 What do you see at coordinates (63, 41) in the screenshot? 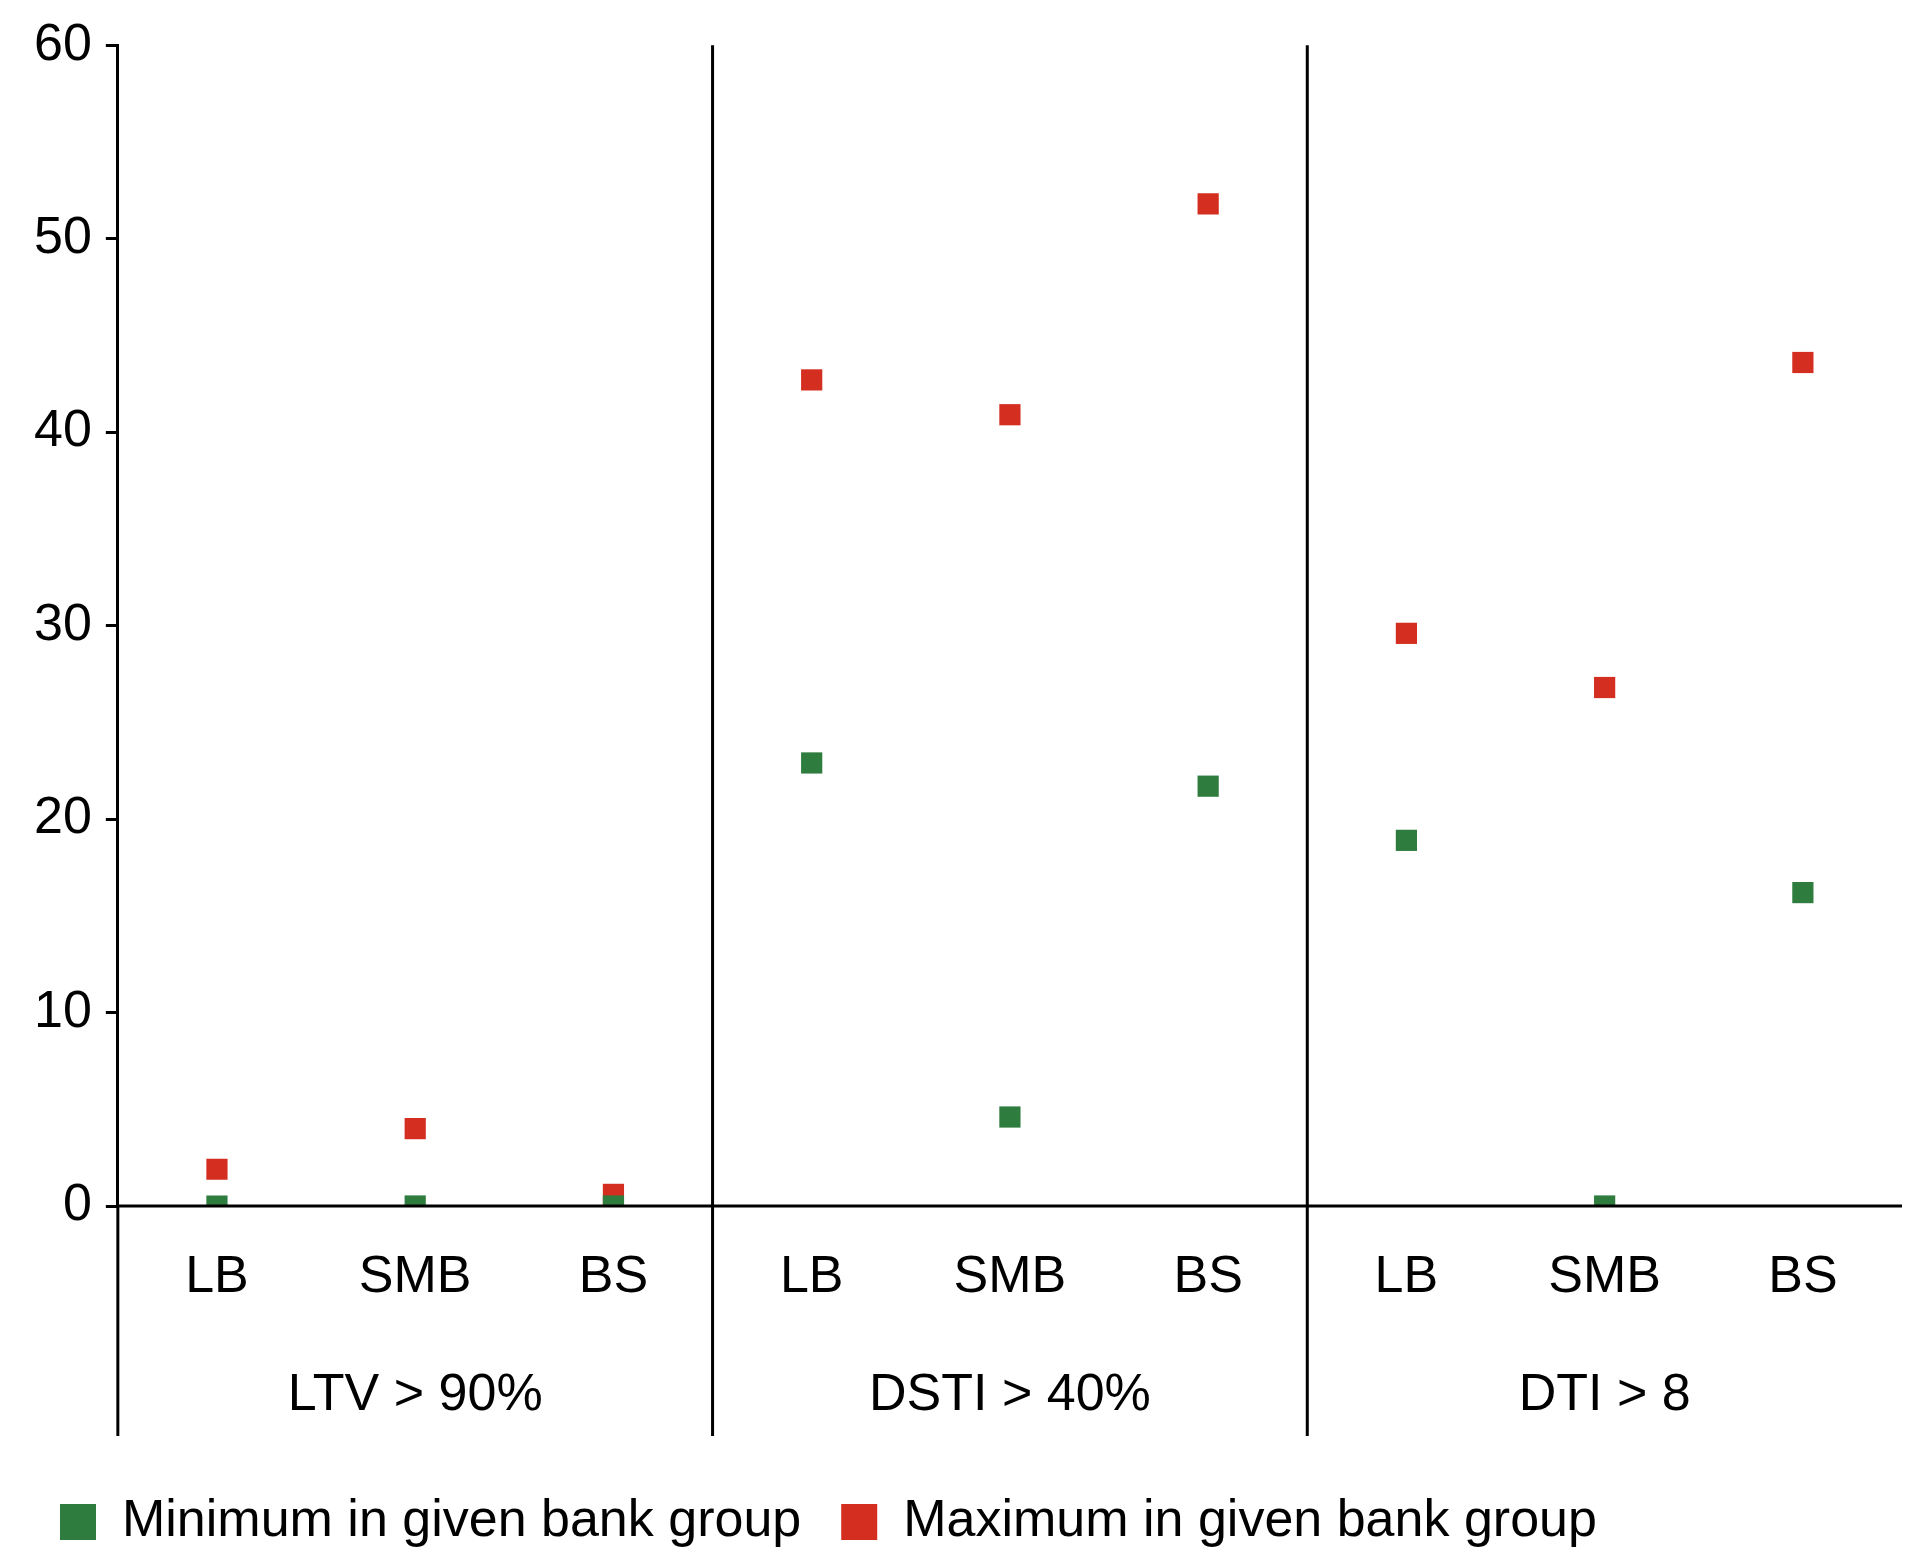
I see `y-tick-label: 60` at bounding box center [63, 41].